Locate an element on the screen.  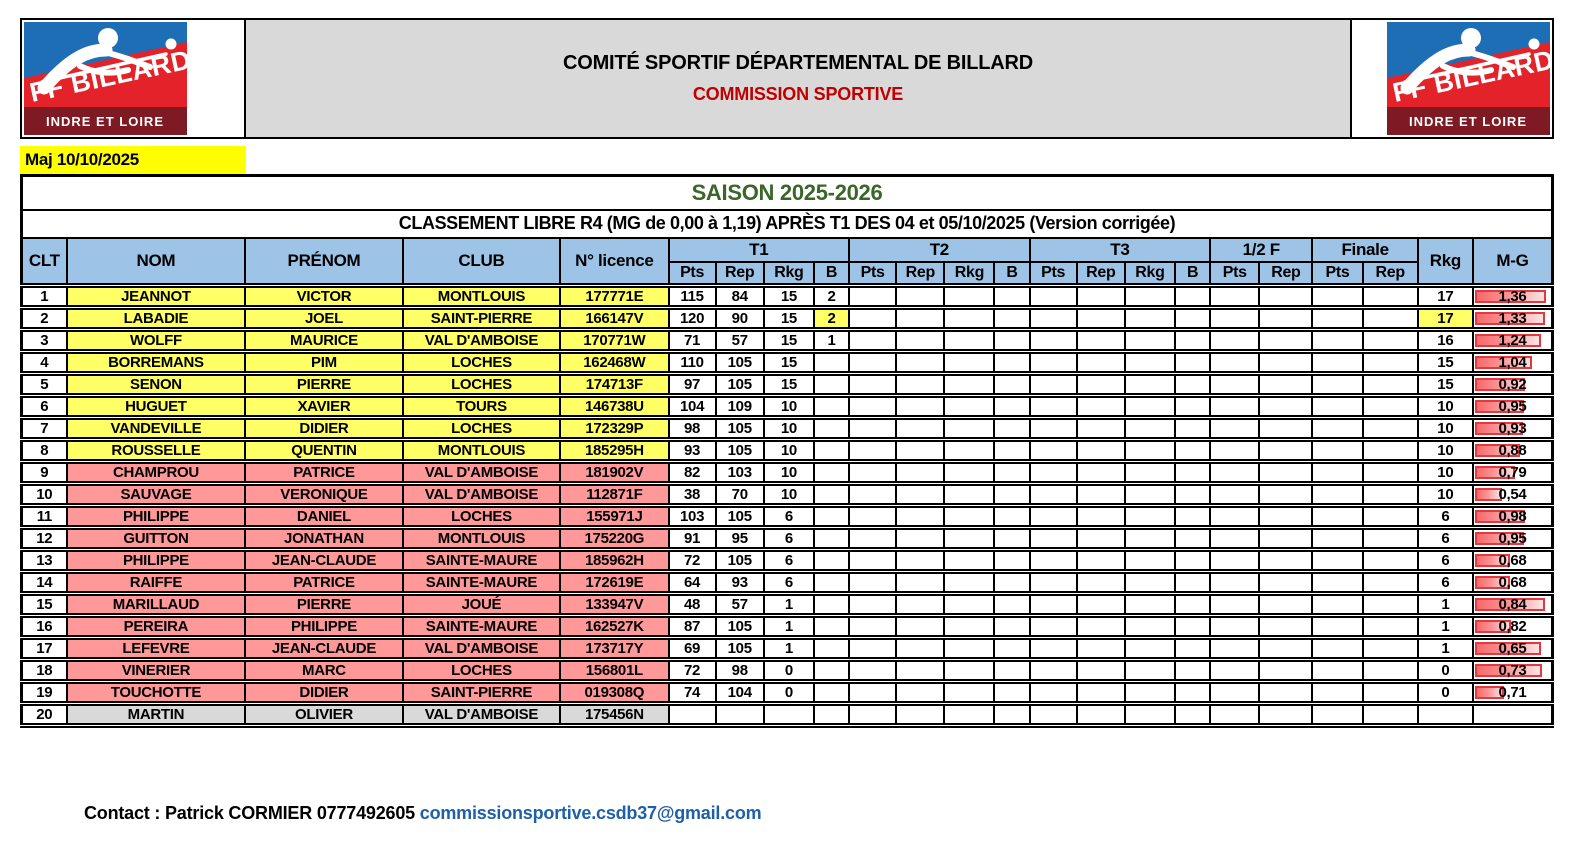
cell-t1-rkg: 15 is located at coordinates (788, 318).